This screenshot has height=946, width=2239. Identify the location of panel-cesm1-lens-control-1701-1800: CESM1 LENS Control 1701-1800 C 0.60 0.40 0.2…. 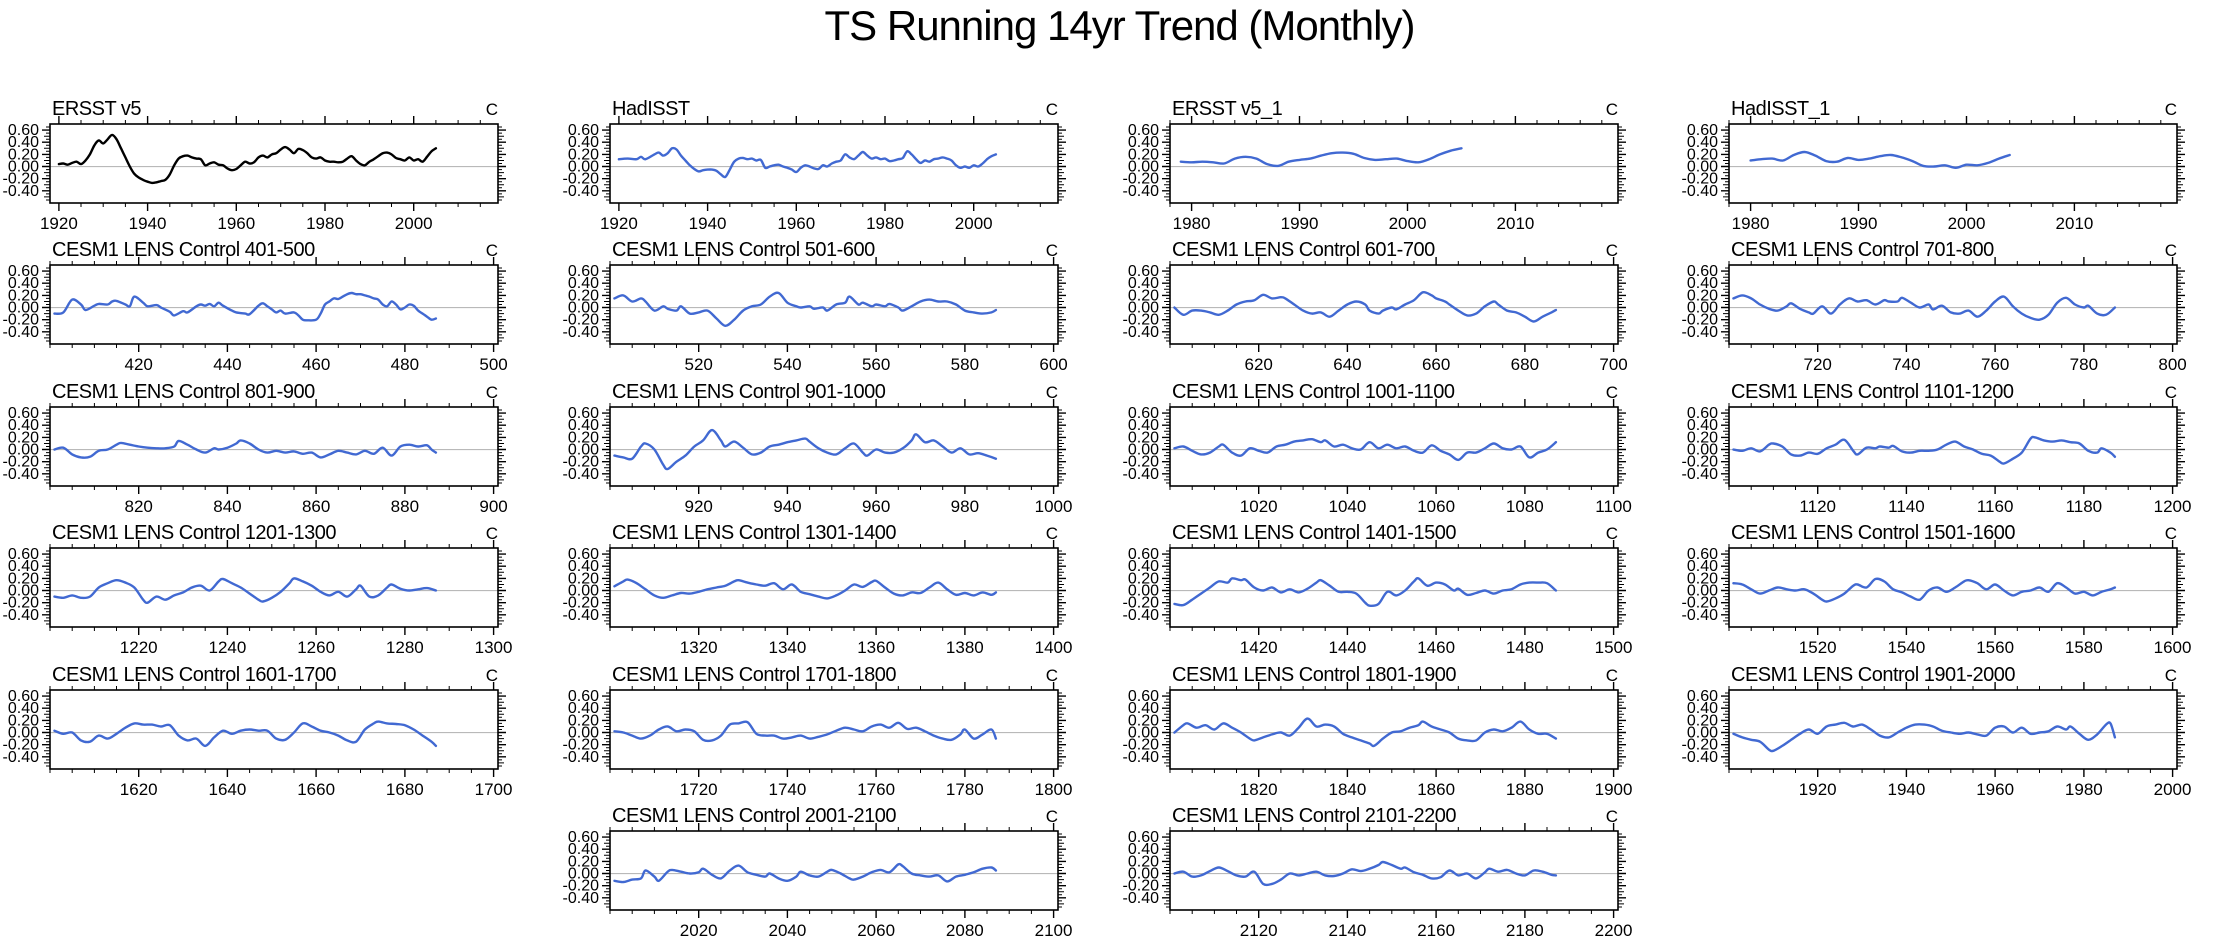
(840, 728).